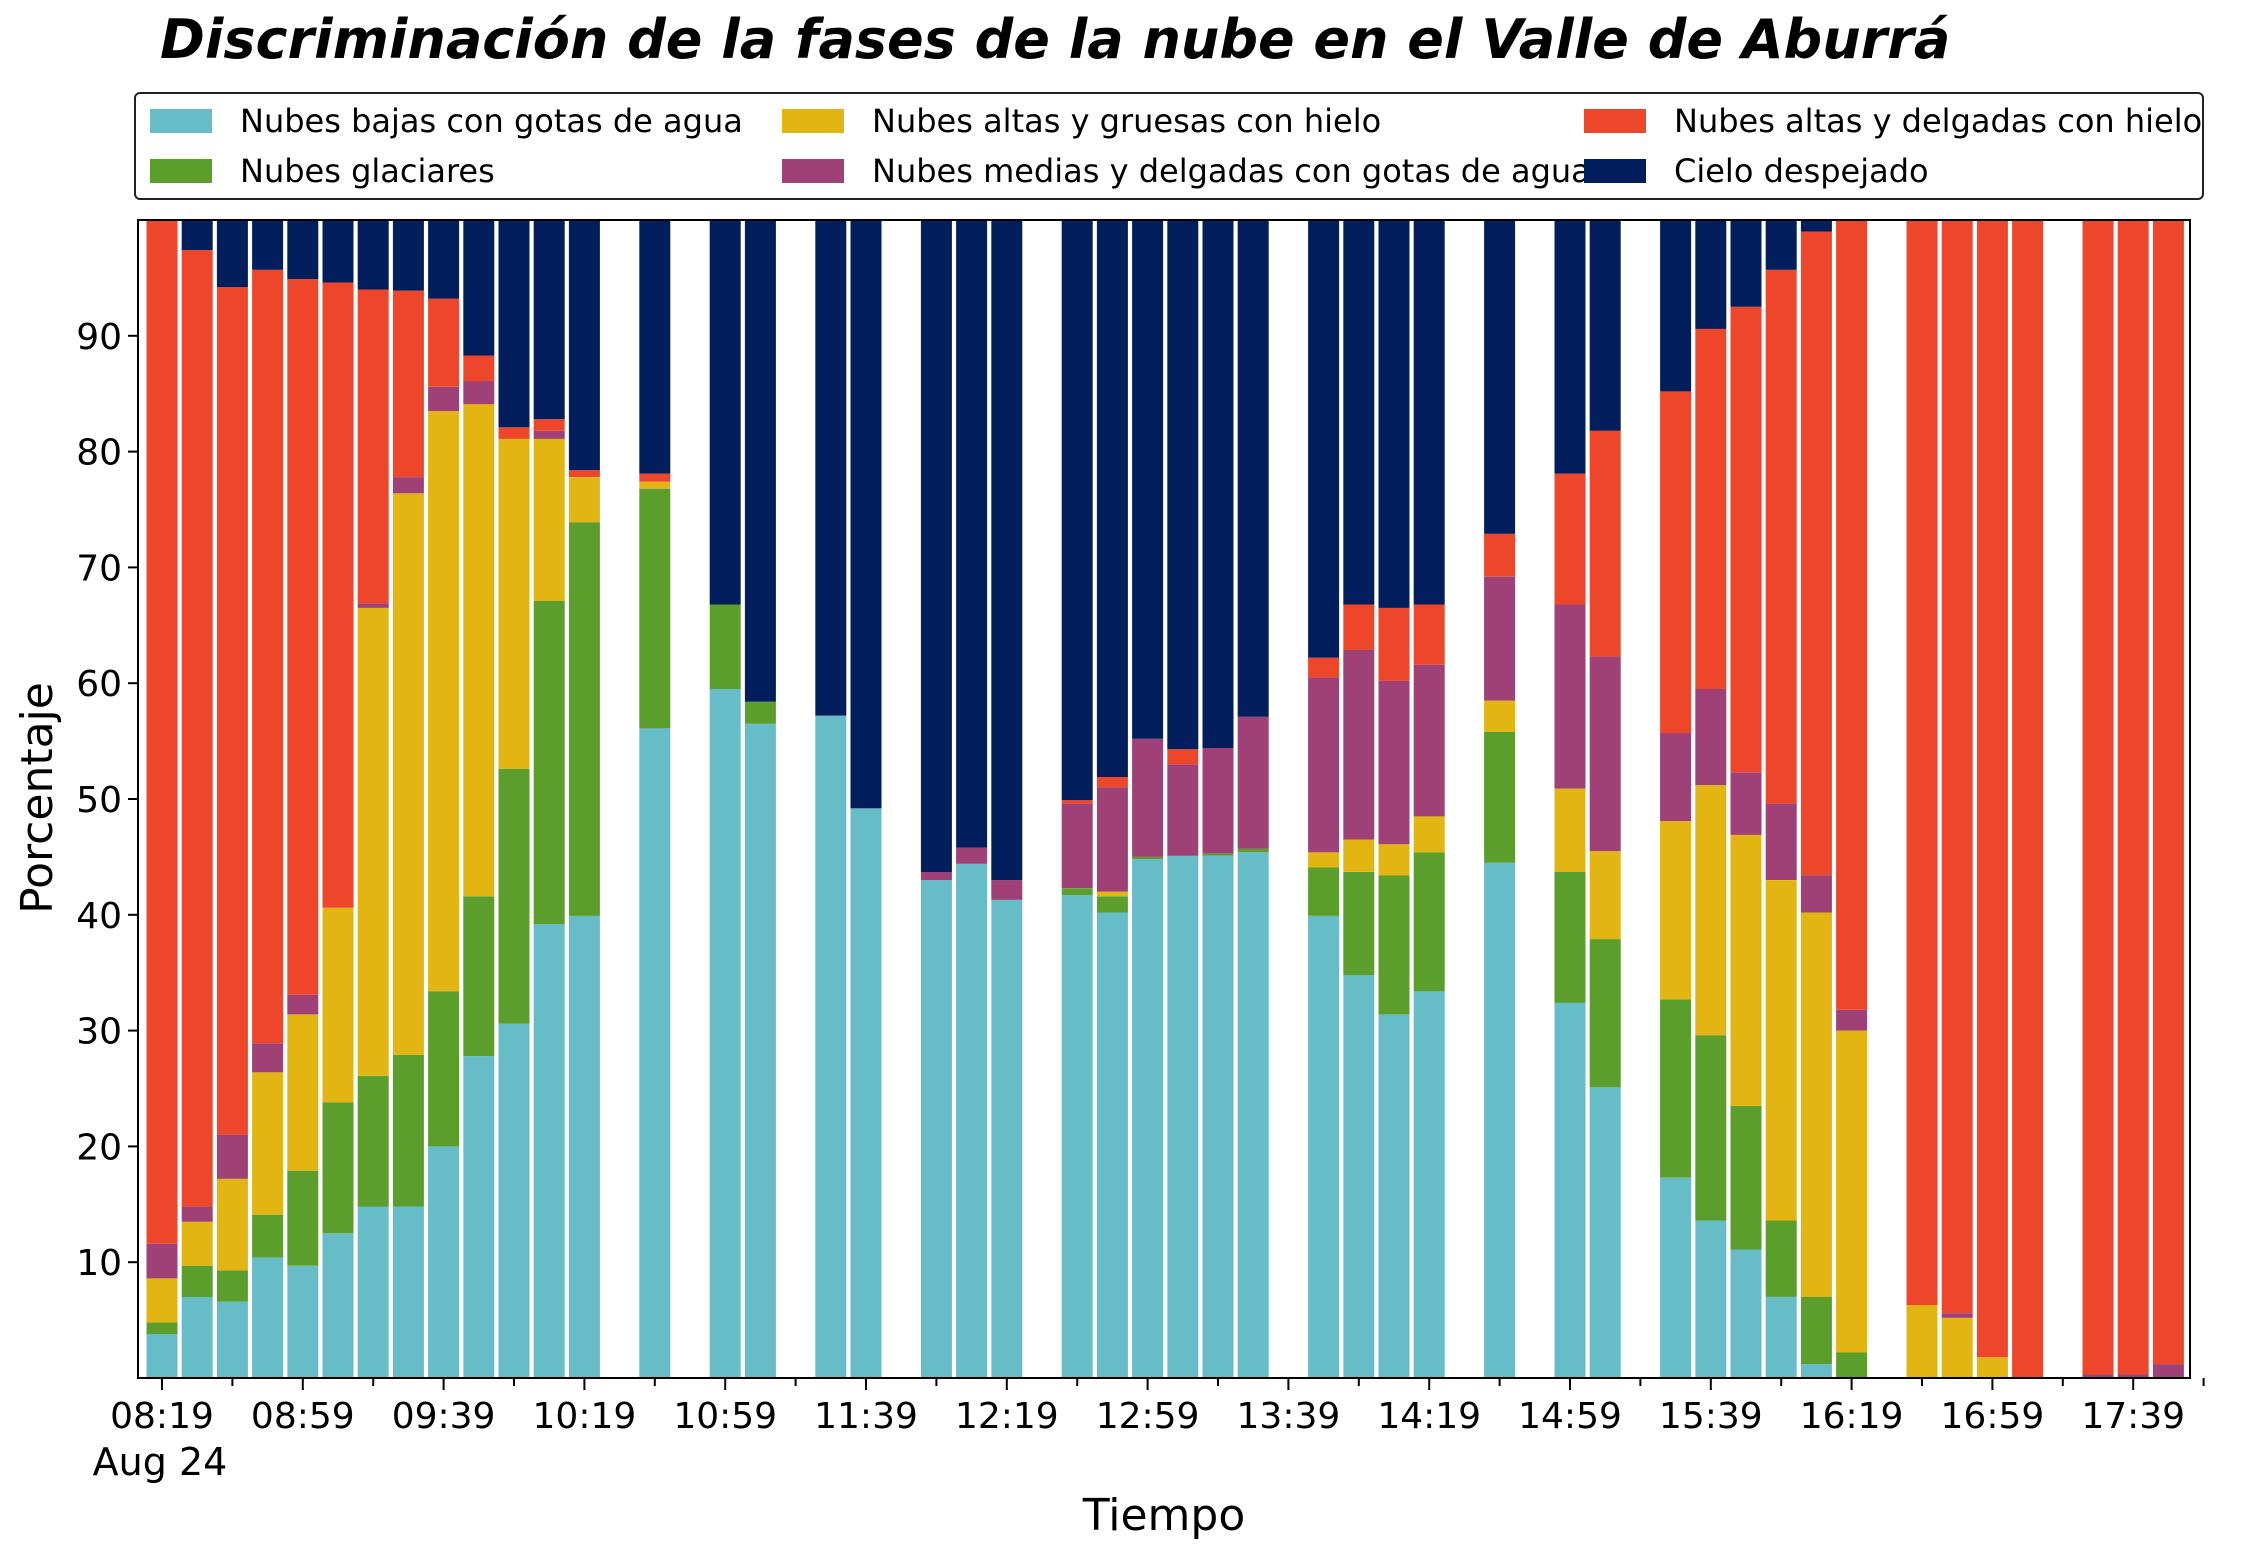 The image size is (2244, 1559). I want to click on legend-item-nubes-altas-delgadas: Nubes altas y delgadas con hielo, so click(1893, 121).